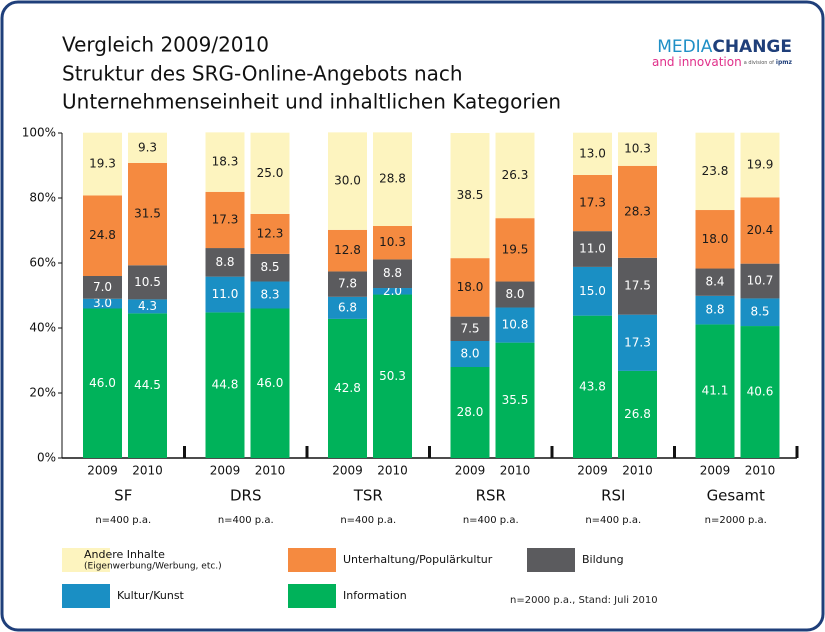 This screenshot has width=825, height=632. What do you see at coordinates (392, 179) in the screenshot?
I see `data-label: 28.8` at bounding box center [392, 179].